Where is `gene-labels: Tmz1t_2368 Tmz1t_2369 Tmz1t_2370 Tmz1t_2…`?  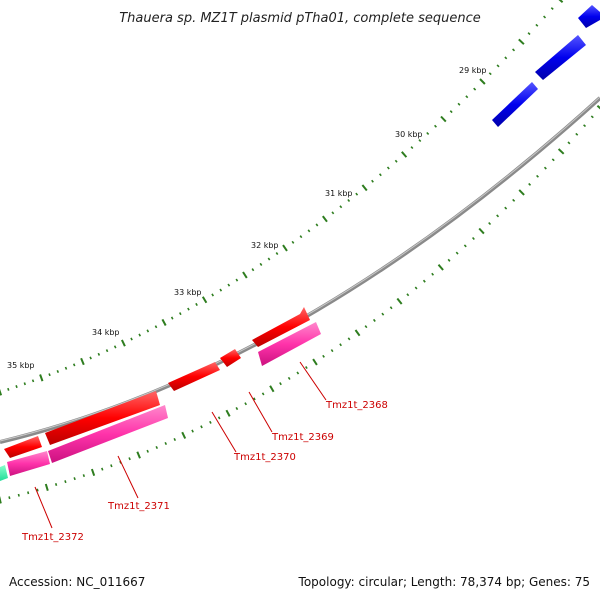
gene-labels: Tmz1t_2368 Tmz1t_2369 Tmz1t_2370 Tmz1t_2… is located at coordinates (204, 471).